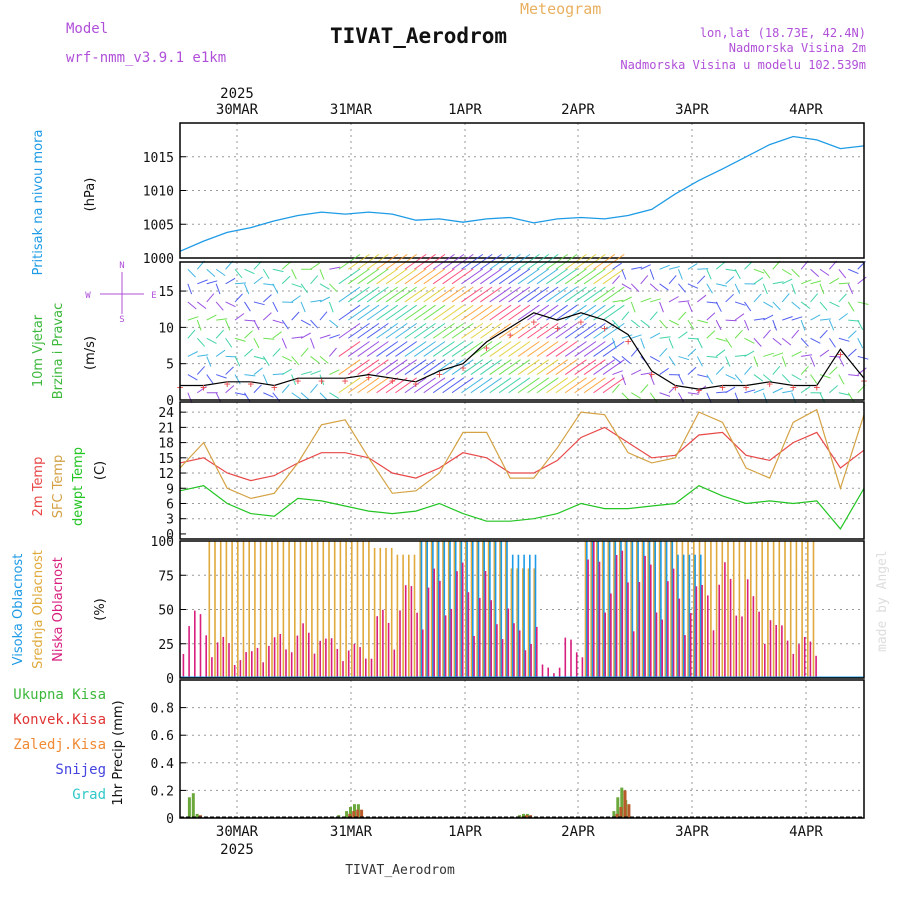 This screenshot has height=900, width=900. What do you see at coordinates (88, 296) in the screenshot?
I see `compass-w-label: W` at bounding box center [88, 296].